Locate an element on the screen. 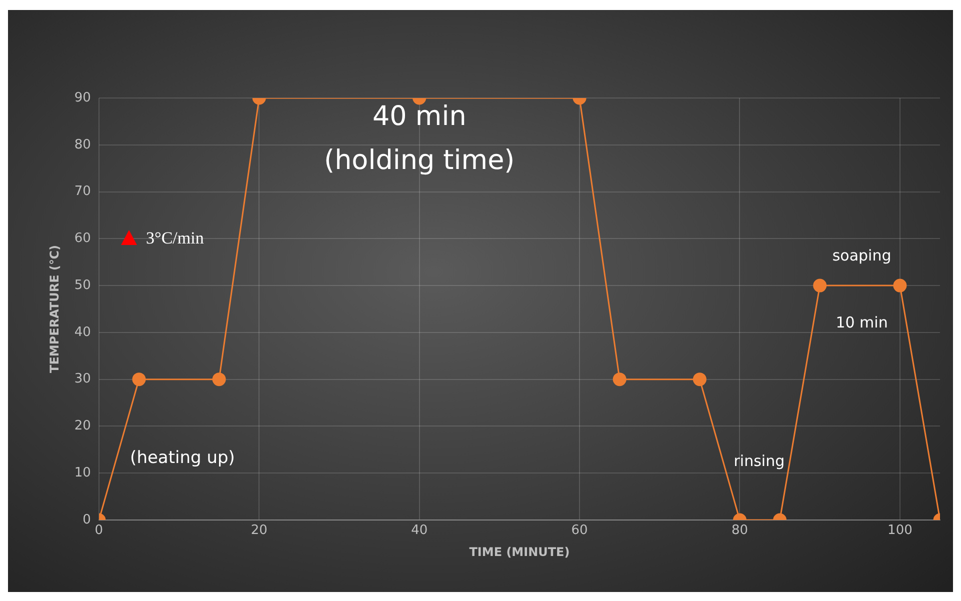 This screenshot has height=601, width=961. y-axis-title: TEMPERATURE (℃) is located at coordinates (54, 309).